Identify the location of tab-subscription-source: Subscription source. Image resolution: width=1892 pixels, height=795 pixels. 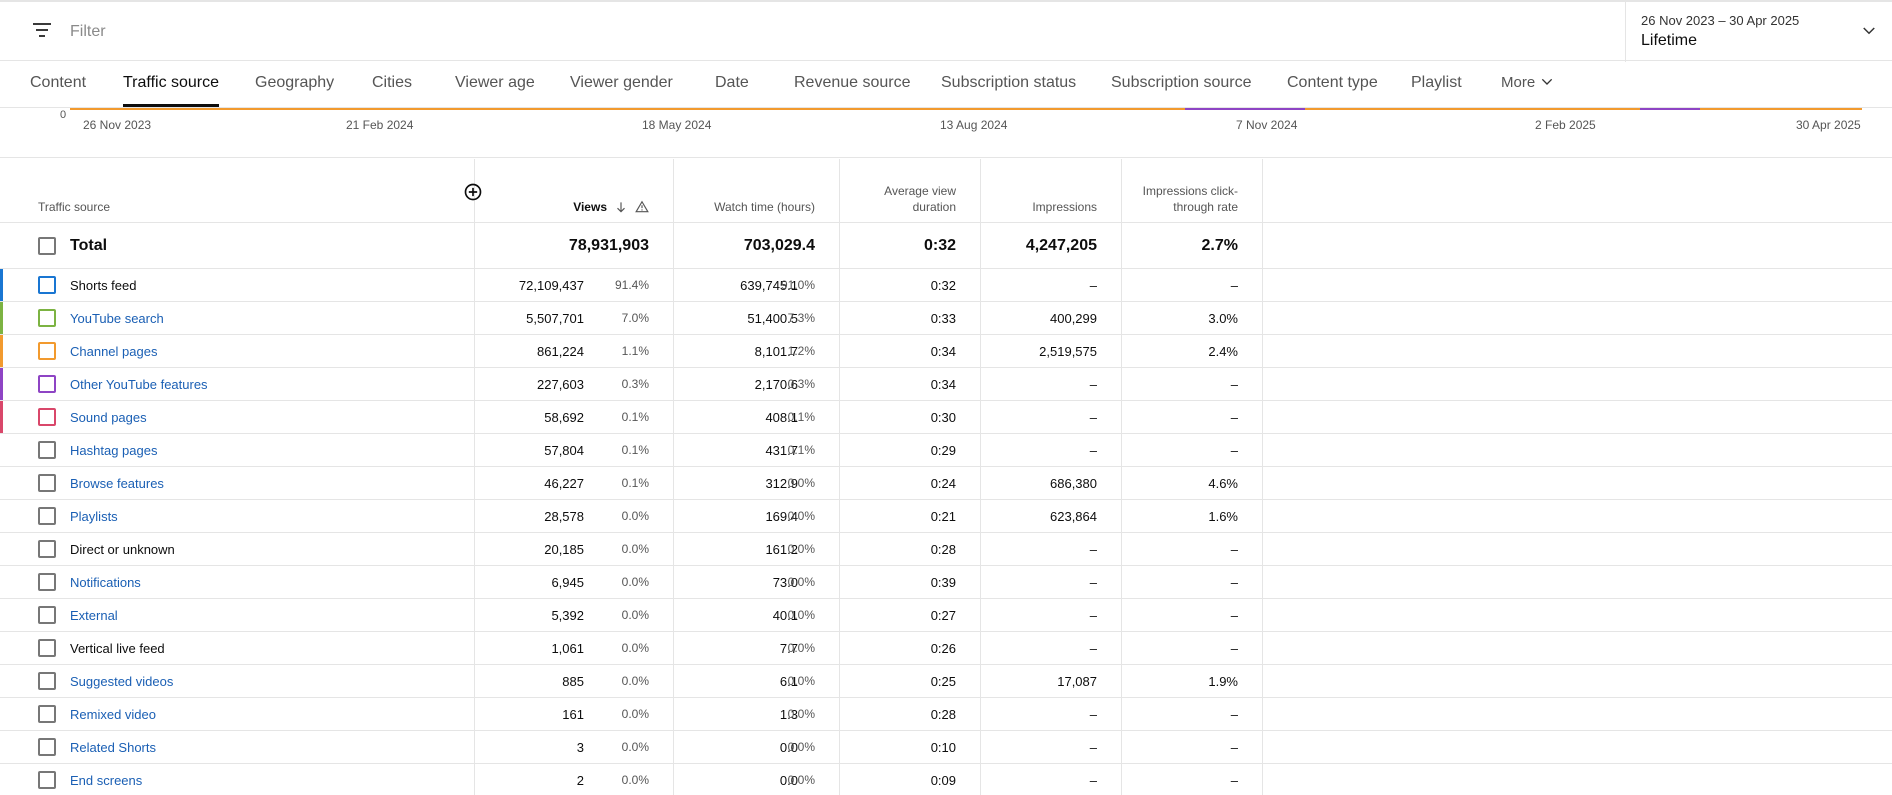
(1181, 84).